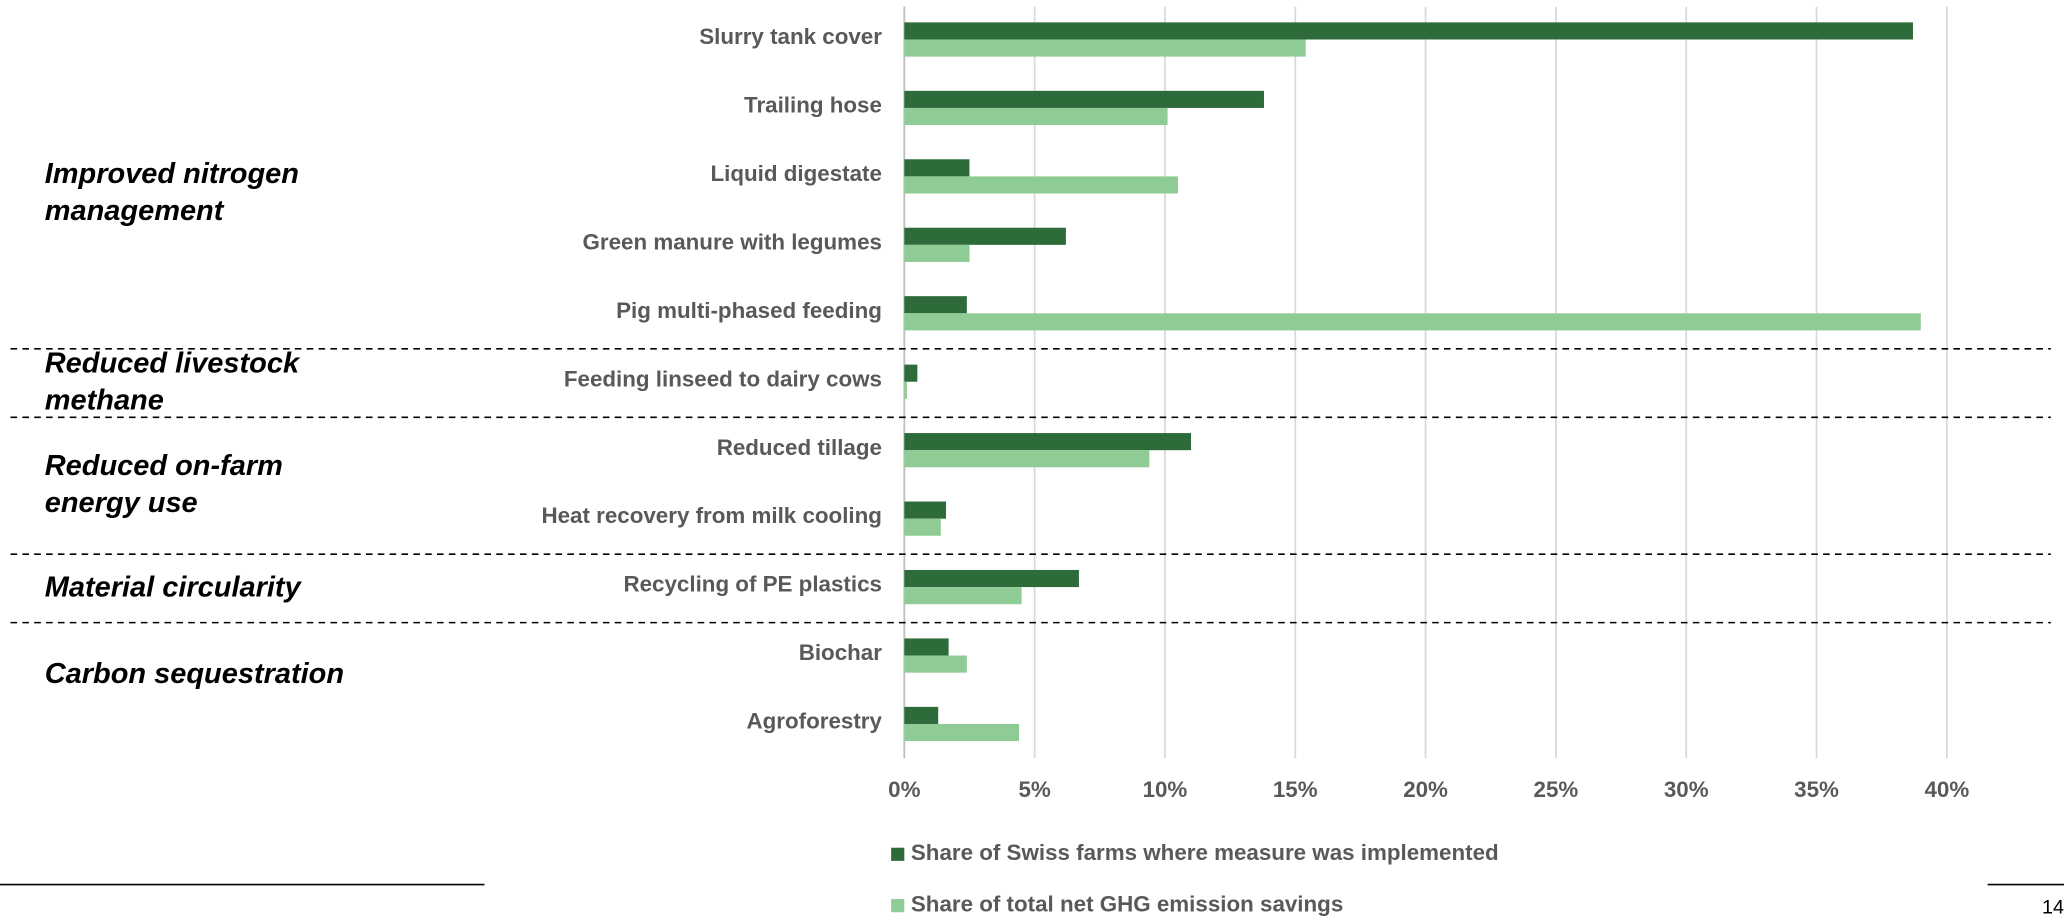 This screenshot has width=2064, height=916. I want to click on y-tick-label: Biochar, so click(841, 652).